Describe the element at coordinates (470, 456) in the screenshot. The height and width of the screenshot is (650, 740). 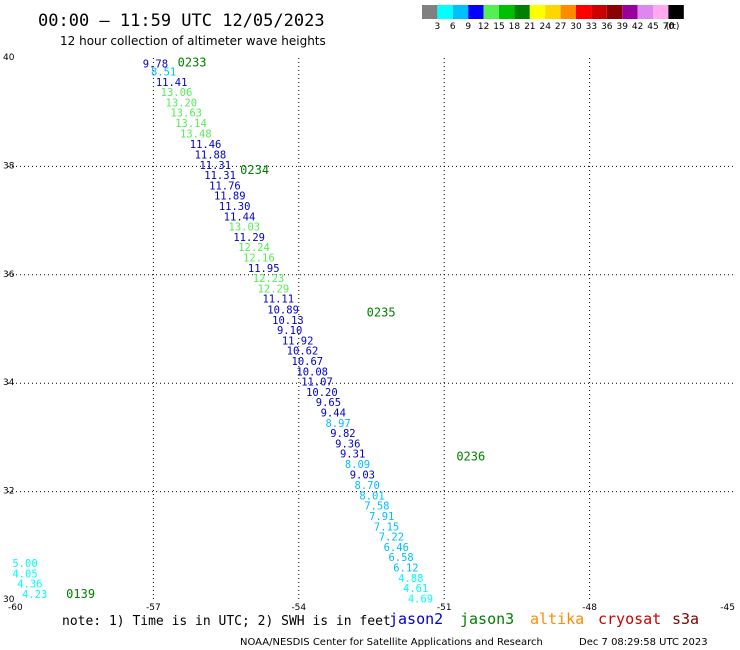
I see `time-label: 0236` at that location.